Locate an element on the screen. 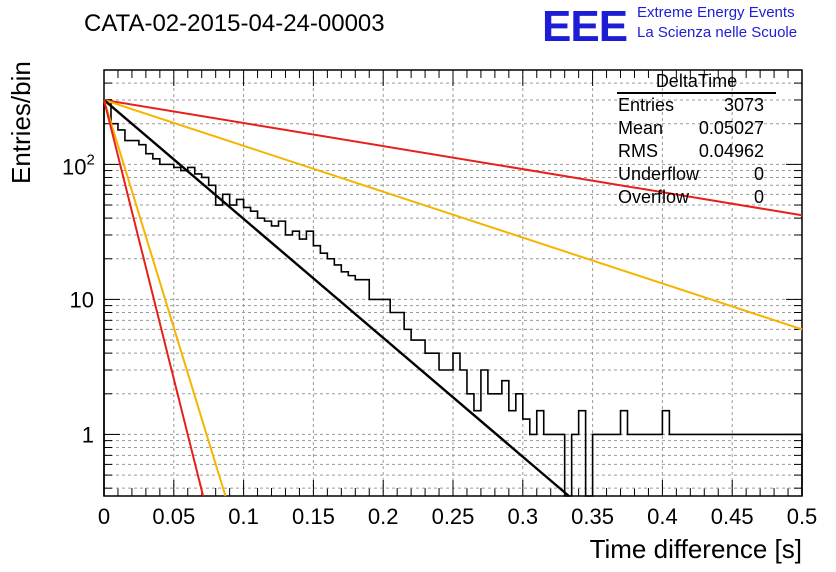 The width and height of the screenshot is (836, 572). x-tick-label: 0.35 is located at coordinates (592, 516).